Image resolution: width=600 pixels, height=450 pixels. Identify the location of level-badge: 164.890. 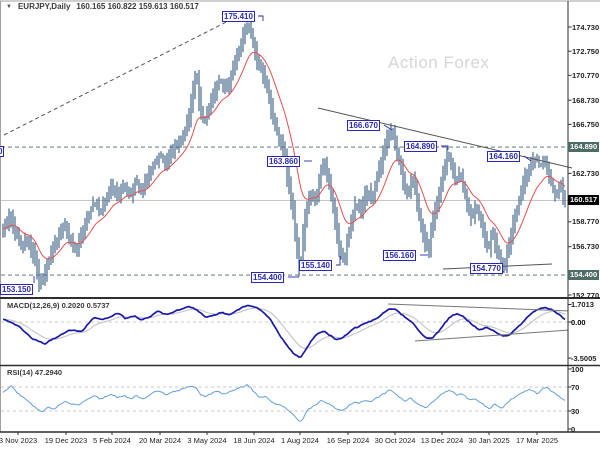
(584, 147).